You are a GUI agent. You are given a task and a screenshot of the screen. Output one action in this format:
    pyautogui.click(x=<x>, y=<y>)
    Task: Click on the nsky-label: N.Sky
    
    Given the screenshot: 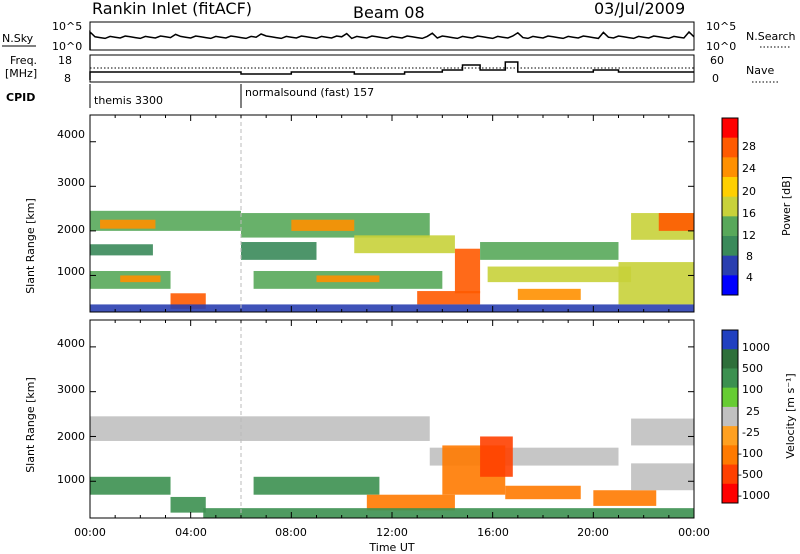 What is the action you would take?
    pyautogui.click(x=18, y=38)
    